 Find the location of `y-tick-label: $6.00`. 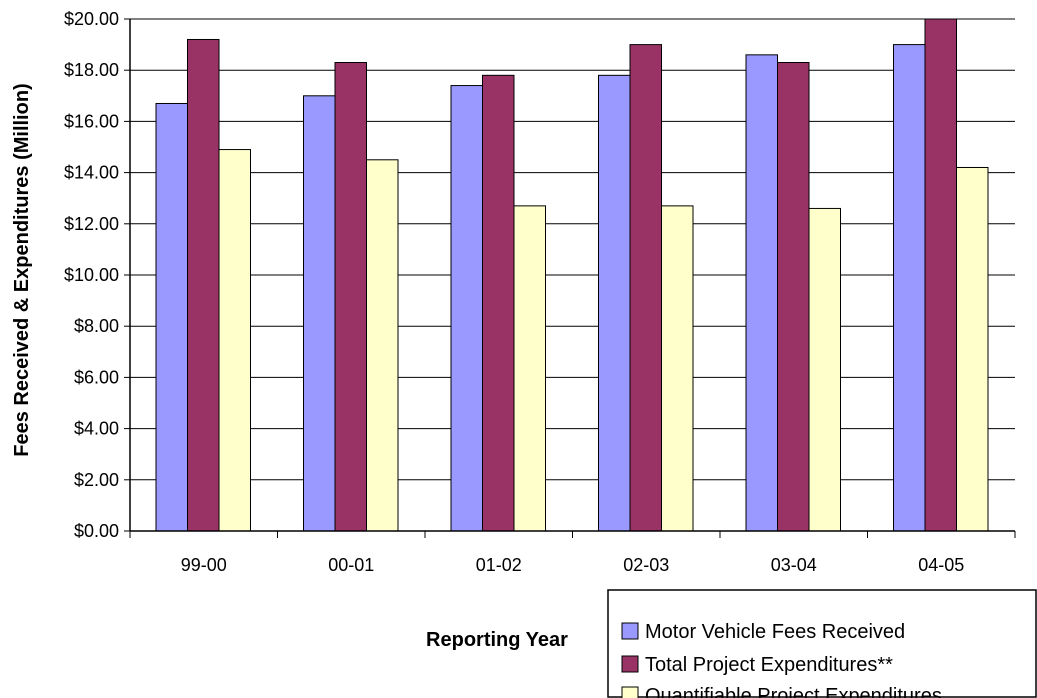

y-tick-label: $6.00 is located at coordinates (96, 377).